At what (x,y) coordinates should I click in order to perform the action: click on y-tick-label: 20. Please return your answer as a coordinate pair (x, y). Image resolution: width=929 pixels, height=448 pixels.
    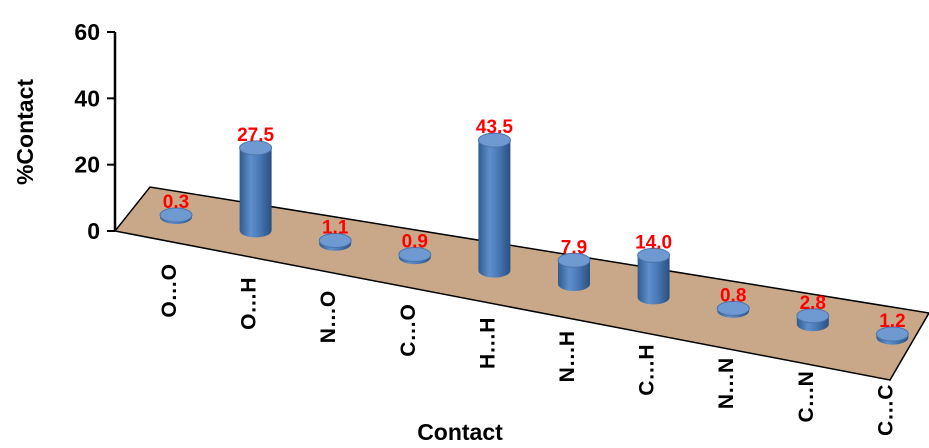
    Looking at the image, I should click on (87, 165).